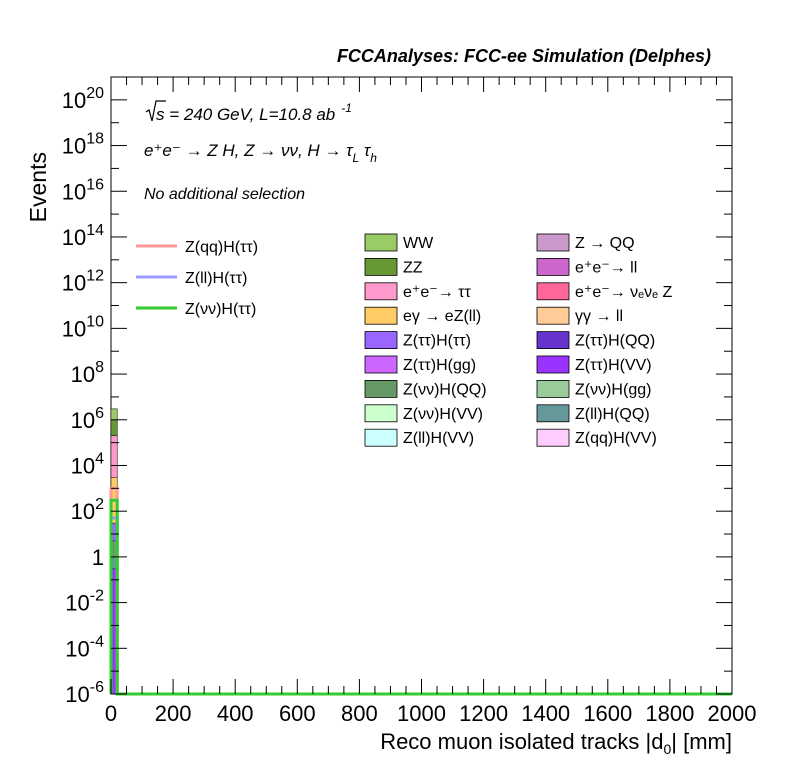 This screenshot has width=796, height=772. I want to click on y-tick-label-4: 10¹², so click(83, 282).